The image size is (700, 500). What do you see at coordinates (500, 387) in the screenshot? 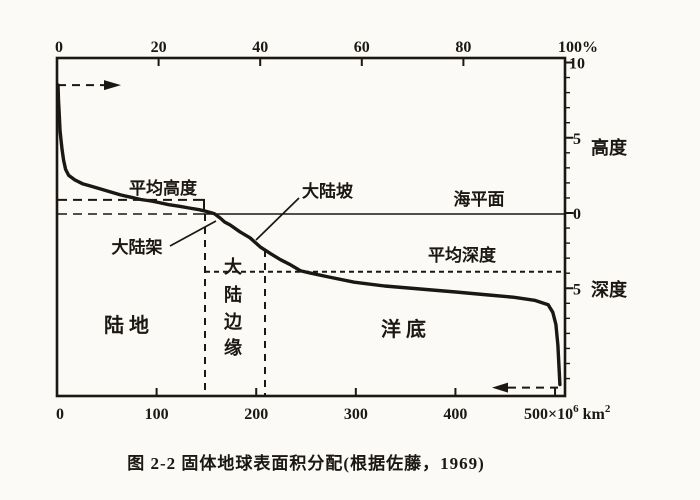
I see `max-depth-arrow-head` at bounding box center [500, 387].